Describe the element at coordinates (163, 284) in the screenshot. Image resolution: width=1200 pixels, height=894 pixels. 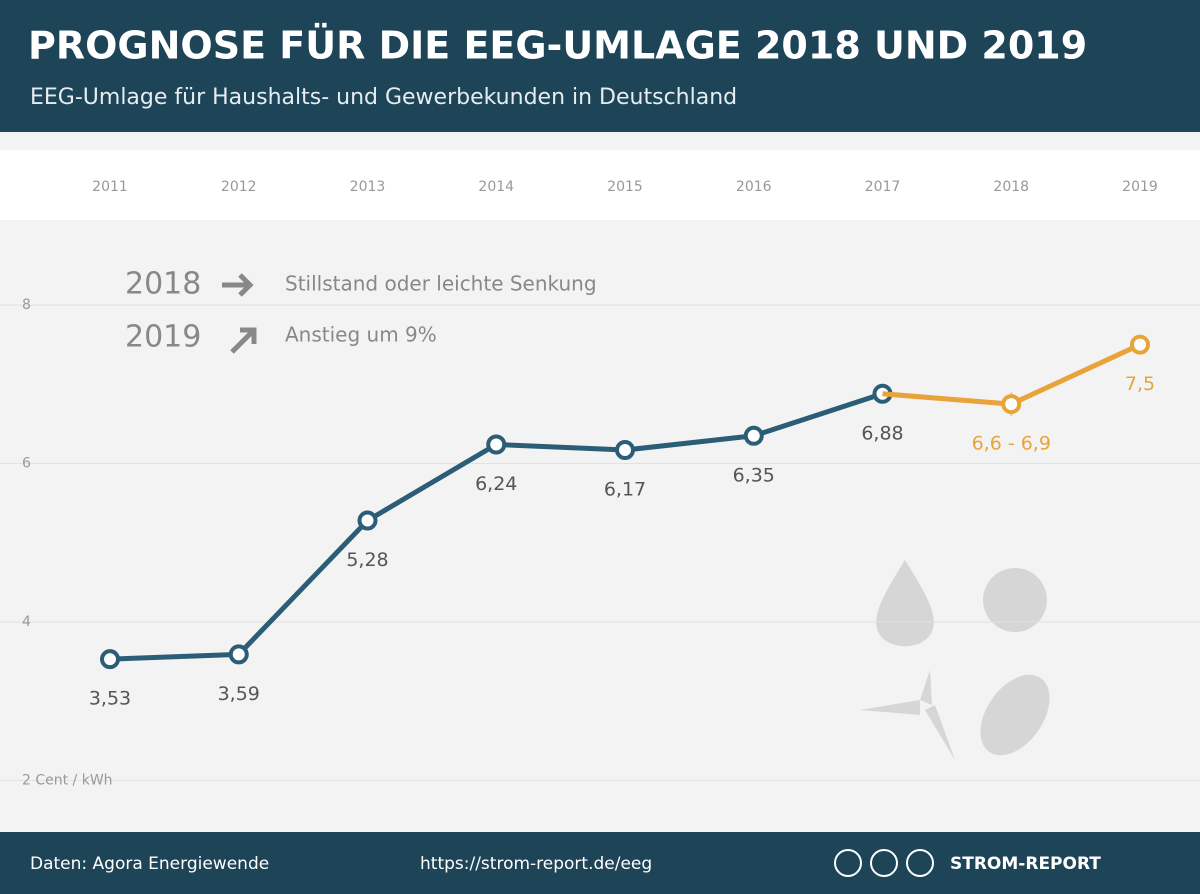
I see `annotation-year: 2018` at that location.